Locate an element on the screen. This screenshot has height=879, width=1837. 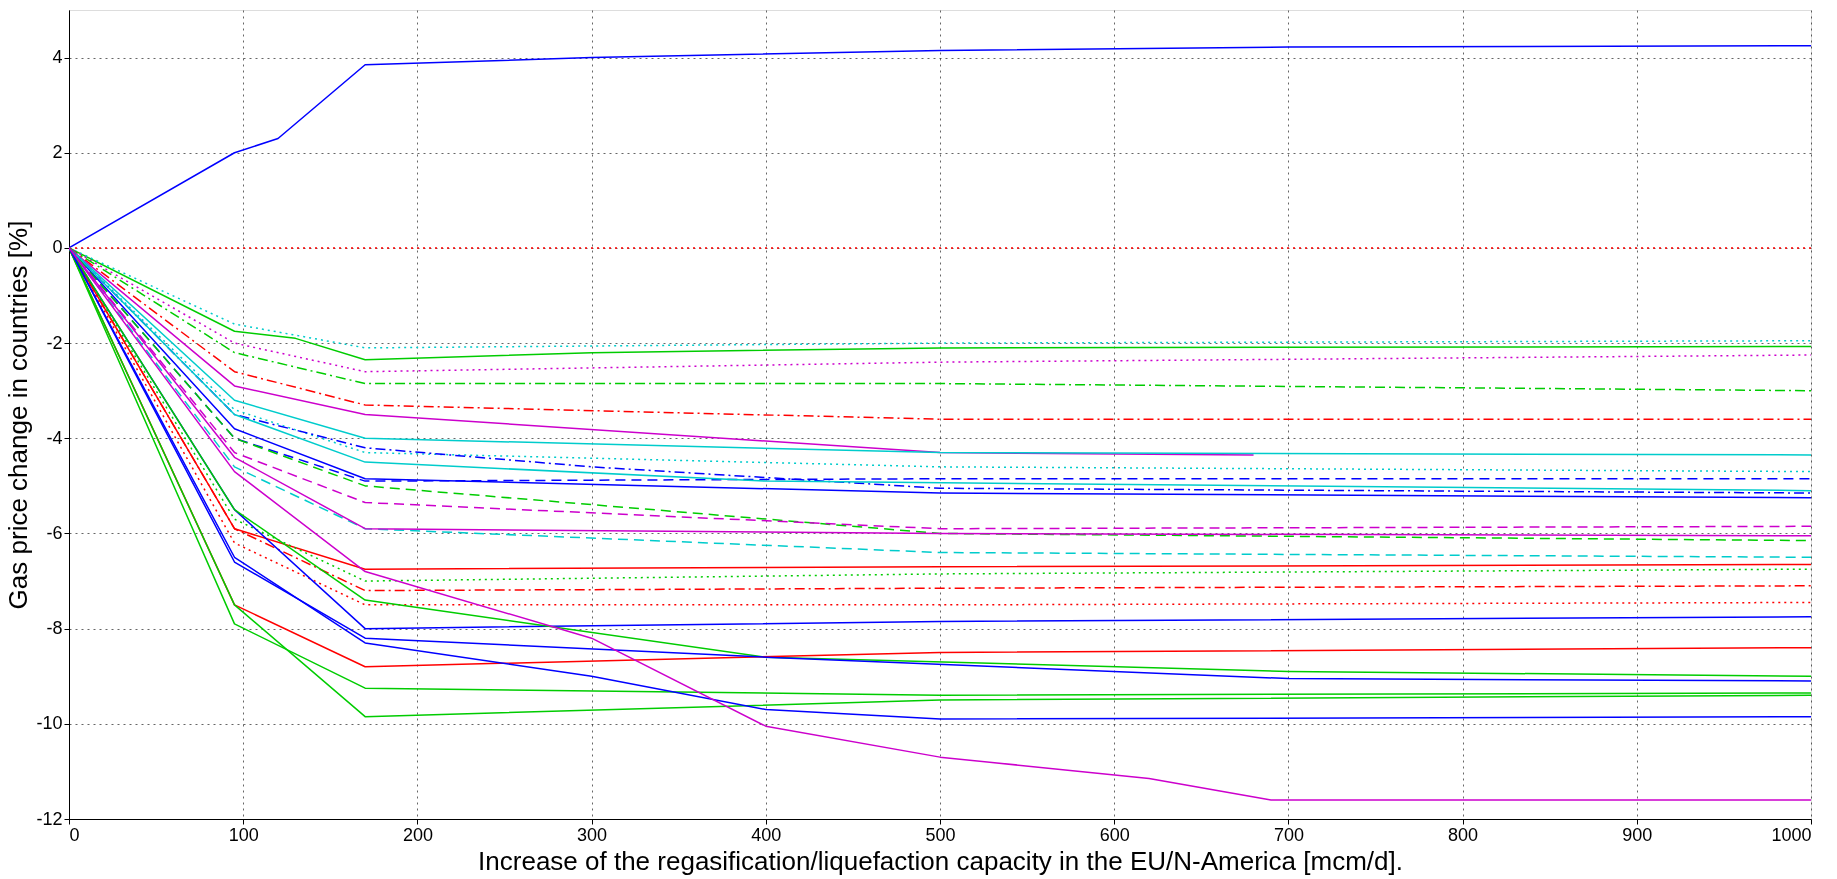
x-tick-label: 300 is located at coordinates (592, 834).